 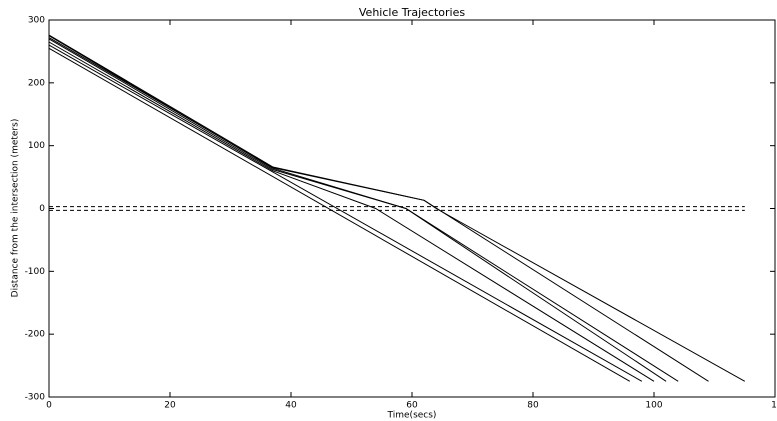 I want to click on y-tick-label: 200, so click(x=36, y=83).